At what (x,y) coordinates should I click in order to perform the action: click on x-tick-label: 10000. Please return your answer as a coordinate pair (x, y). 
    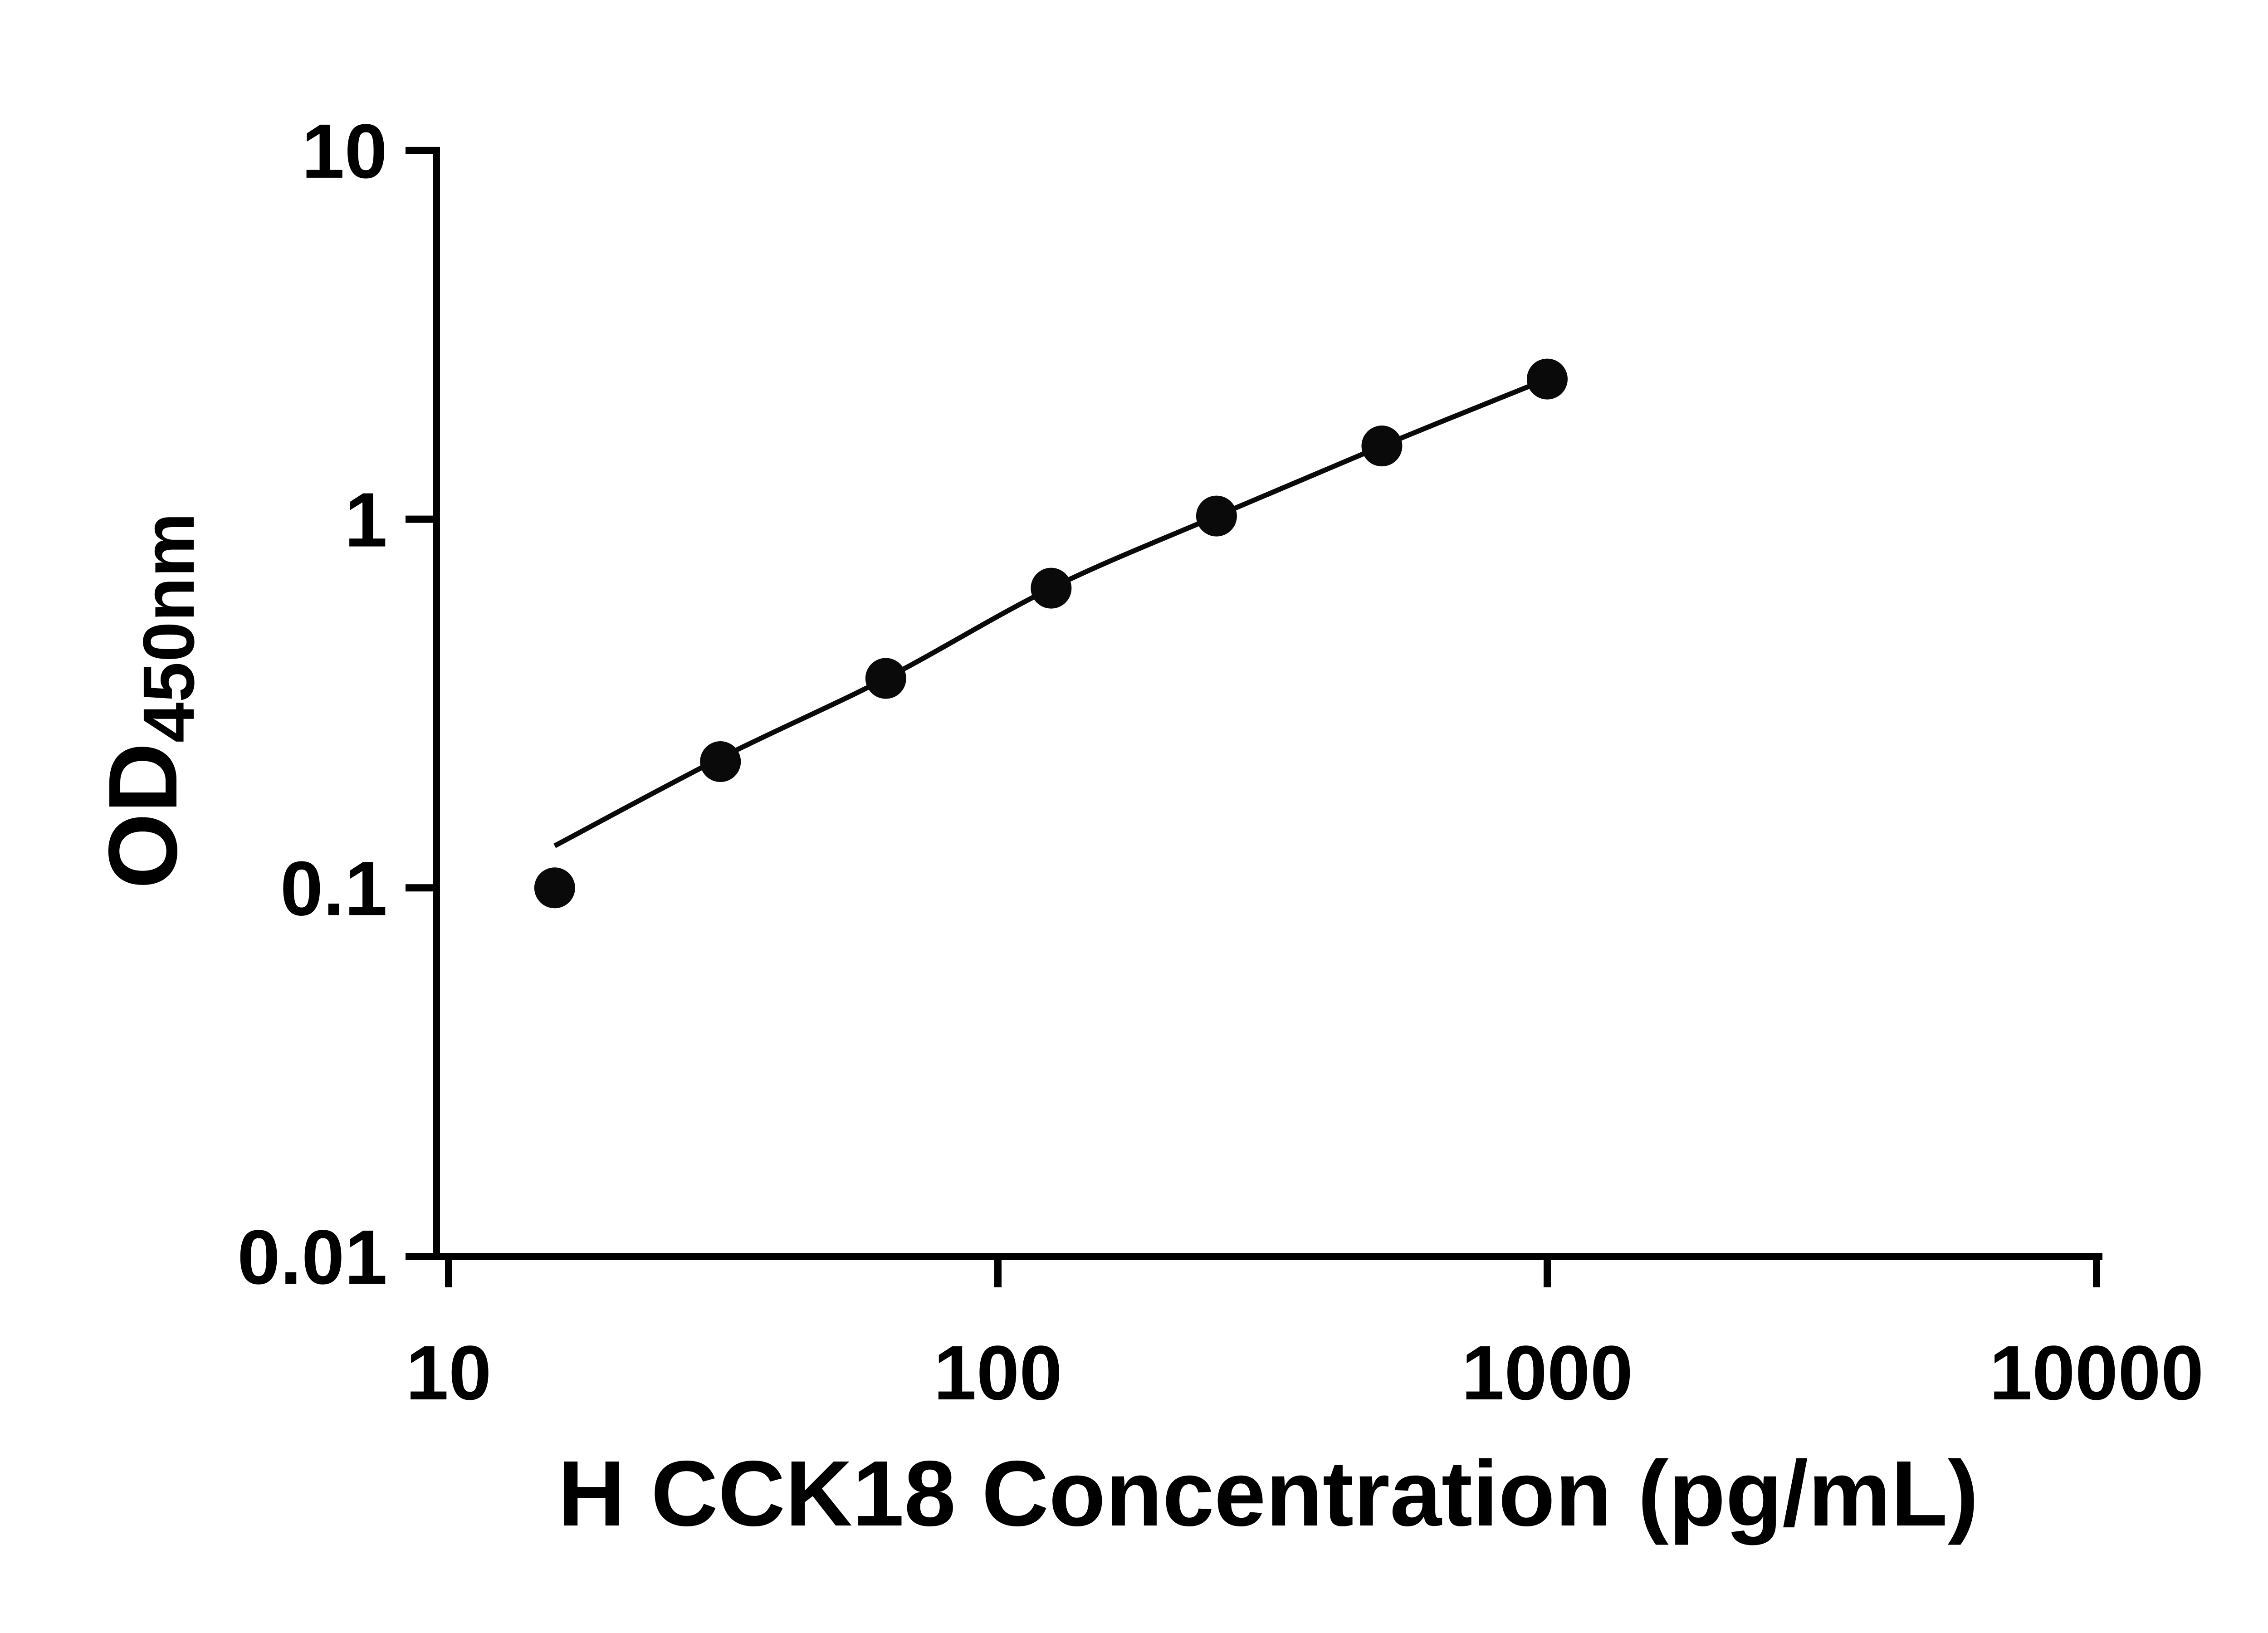
    Looking at the image, I should click on (2096, 1373).